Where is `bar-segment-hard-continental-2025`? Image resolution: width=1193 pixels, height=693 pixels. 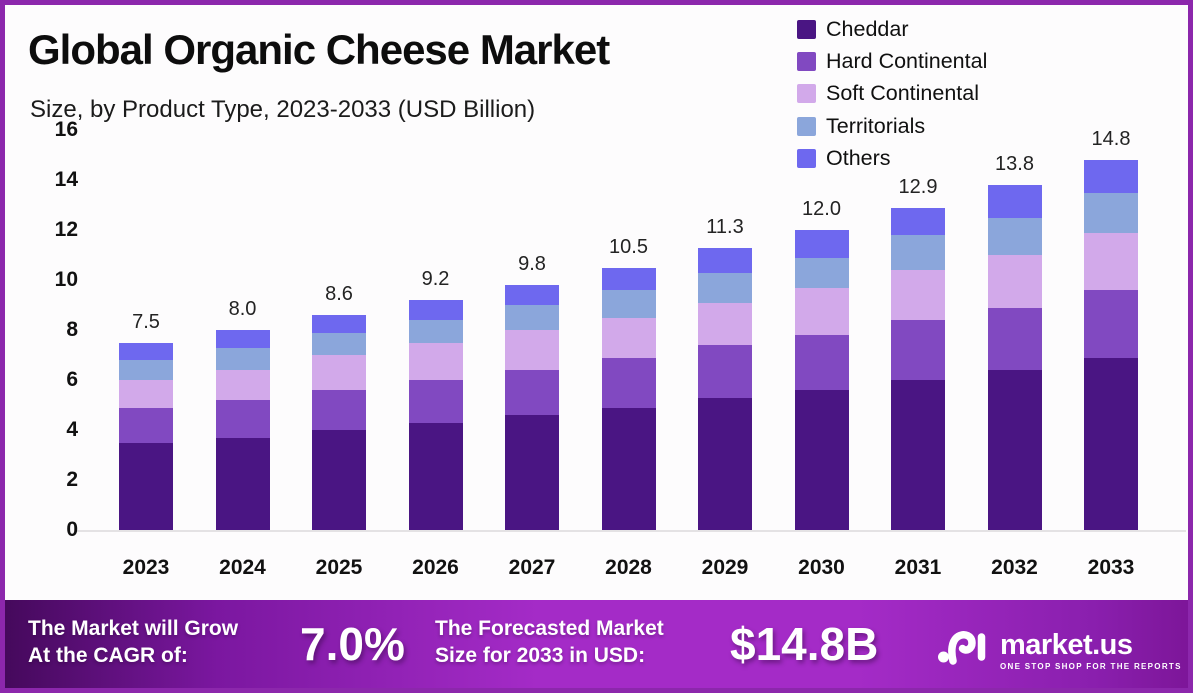
bar-segment-hard-continental-2025 is located at coordinates (339, 410).